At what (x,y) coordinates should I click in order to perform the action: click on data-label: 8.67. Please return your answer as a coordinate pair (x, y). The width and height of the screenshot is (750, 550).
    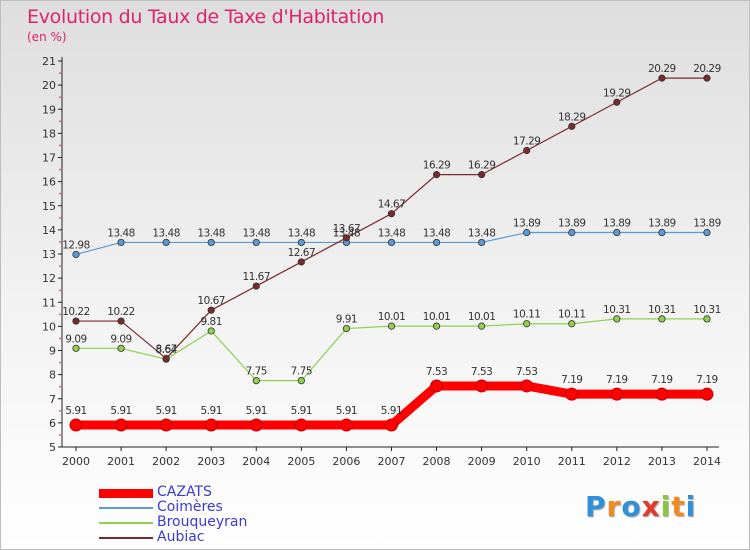
    Looking at the image, I should click on (165, 349).